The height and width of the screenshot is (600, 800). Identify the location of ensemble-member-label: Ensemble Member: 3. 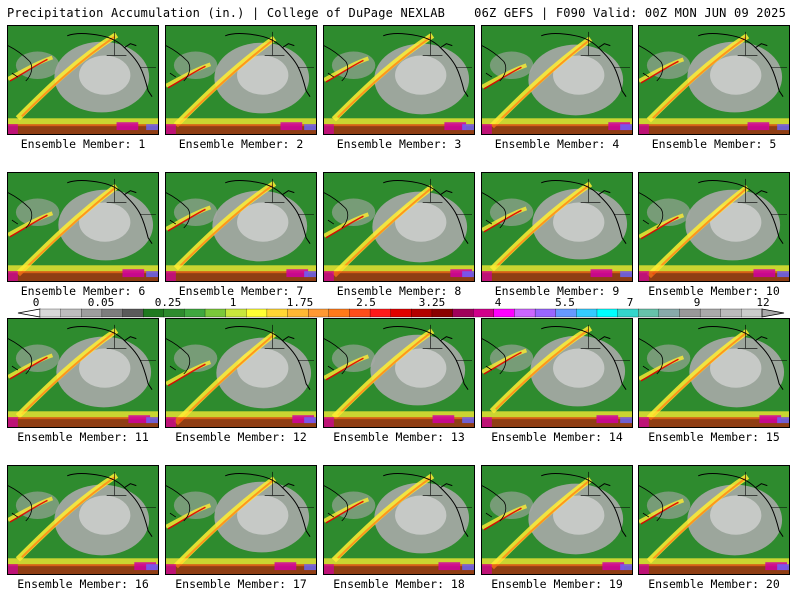
(399, 144).